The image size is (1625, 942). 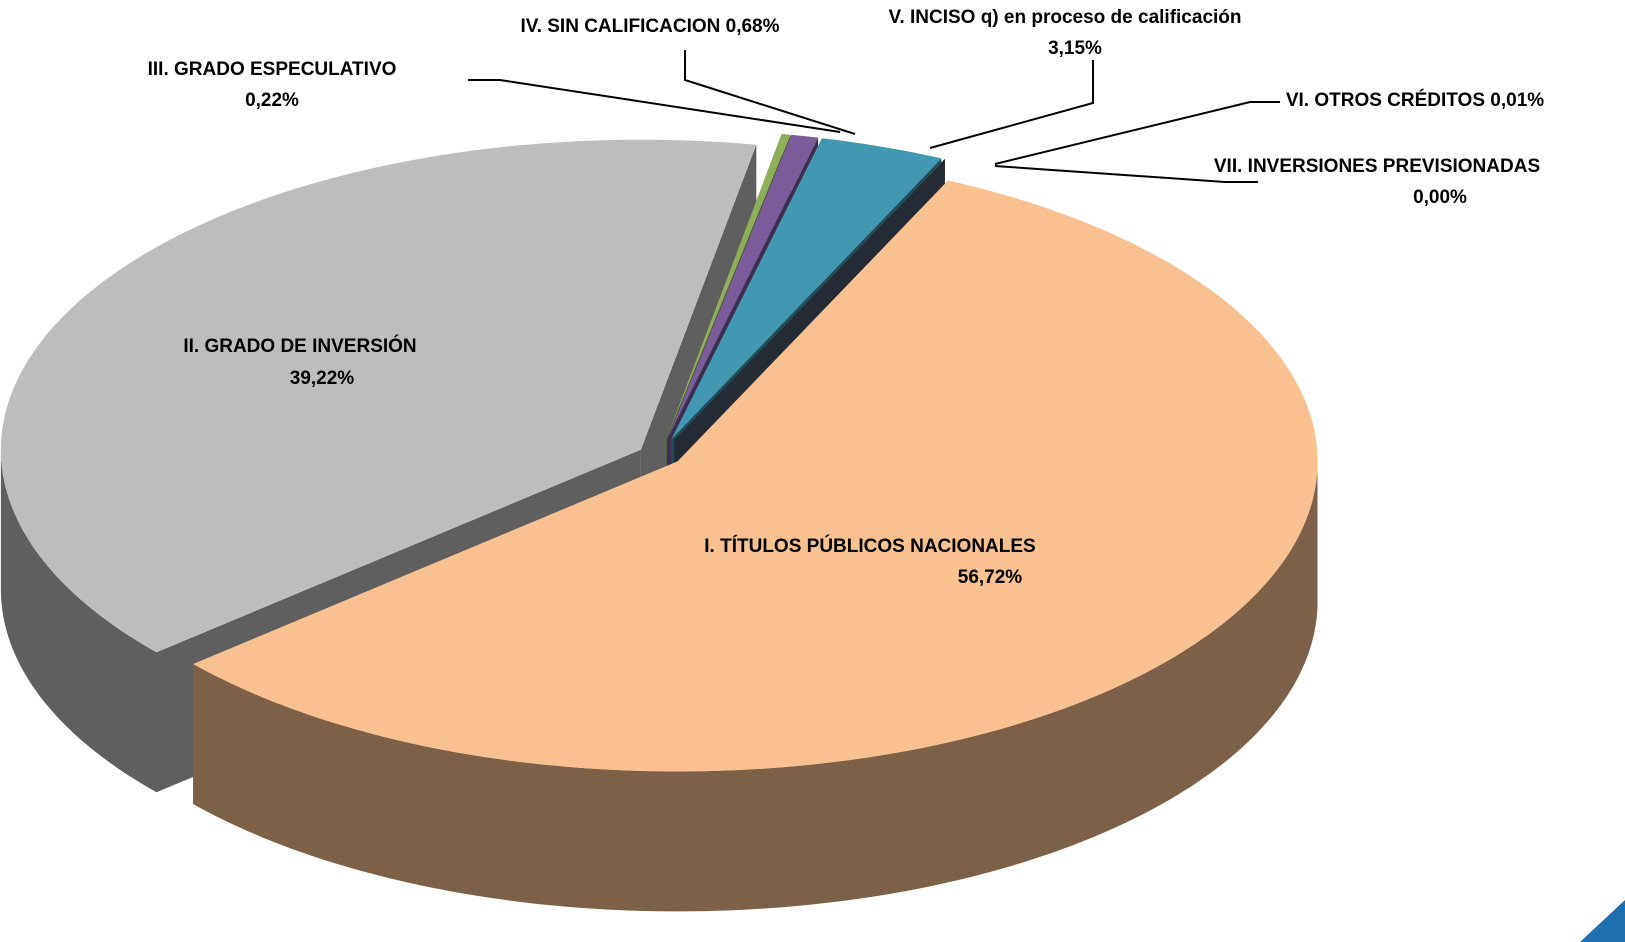 What do you see at coordinates (299, 346) in the screenshot?
I see `slice-label: II. GRADO DE INVERSIÓN` at bounding box center [299, 346].